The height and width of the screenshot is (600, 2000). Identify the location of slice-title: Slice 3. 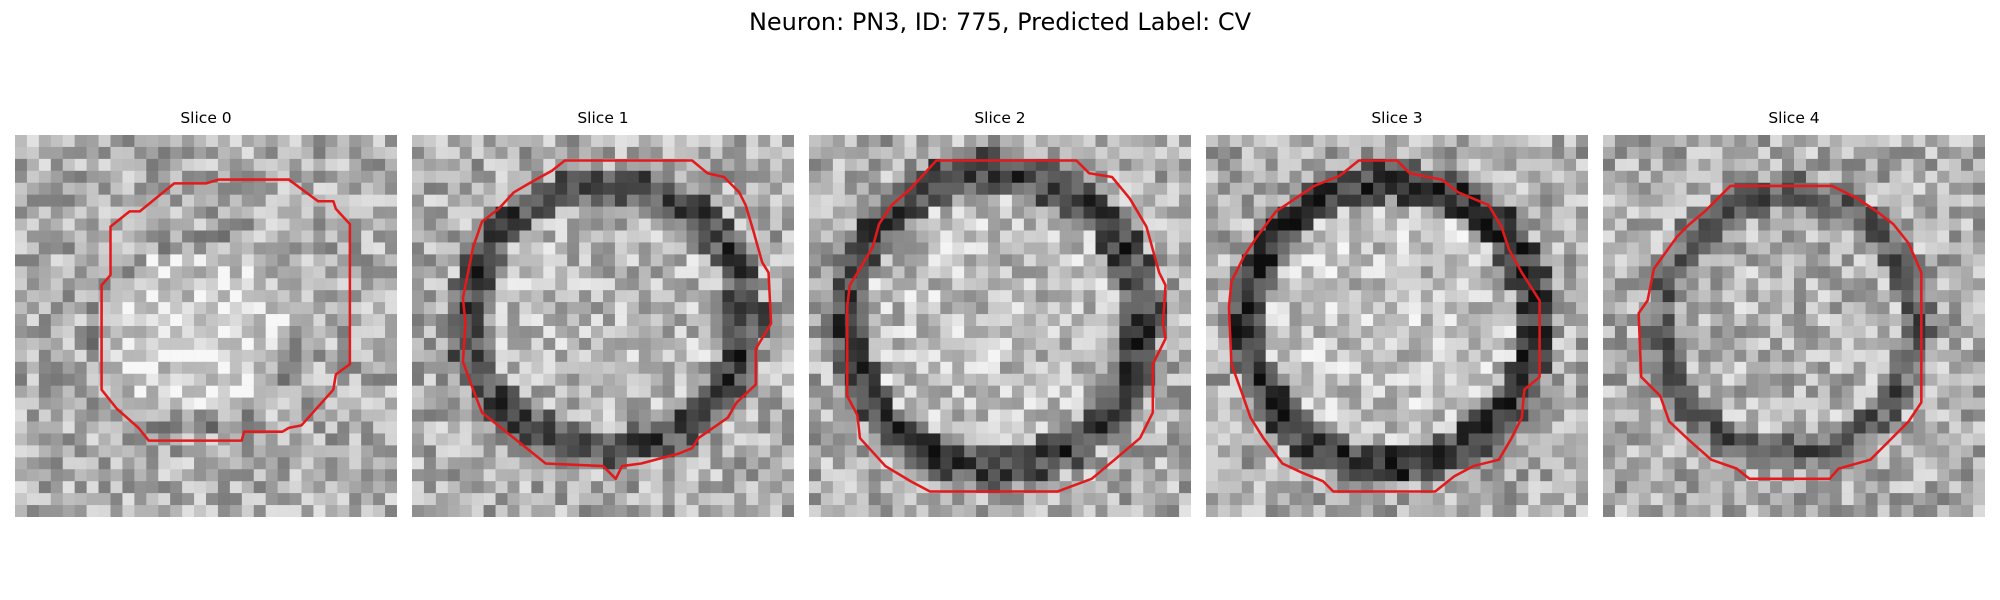
(1397, 118).